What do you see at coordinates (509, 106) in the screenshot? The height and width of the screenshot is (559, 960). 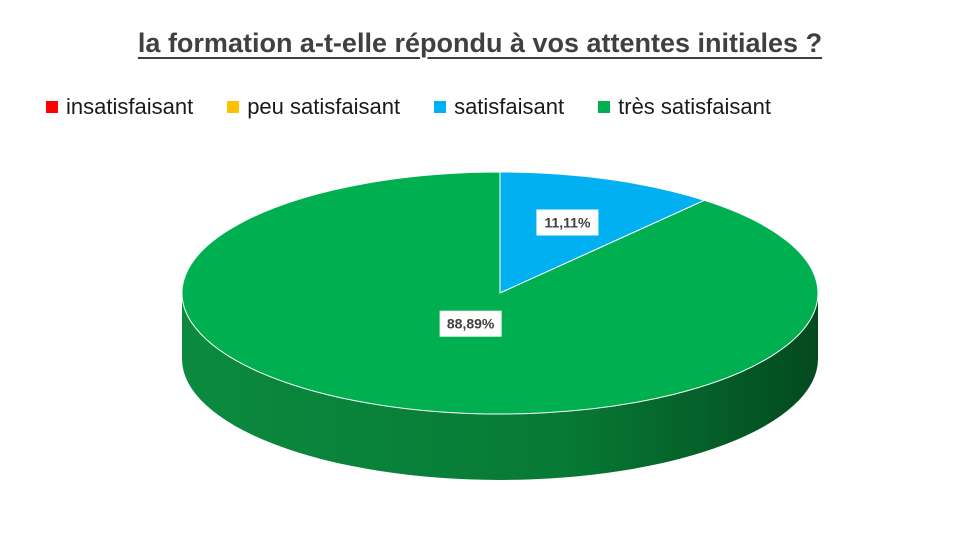 I see `legend-label-satisfaisant: satisfaisant` at bounding box center [509, 106].